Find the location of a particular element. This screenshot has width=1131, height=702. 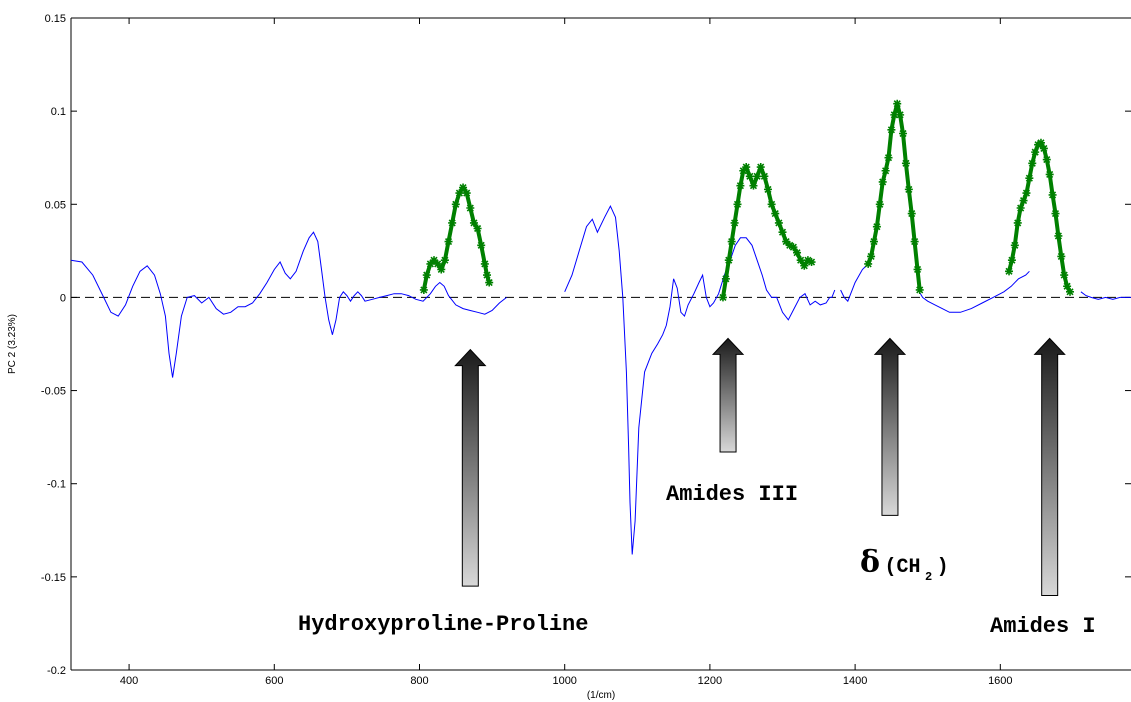

annotation-amides-i: Amides I is located at coordinates (1043, 626).